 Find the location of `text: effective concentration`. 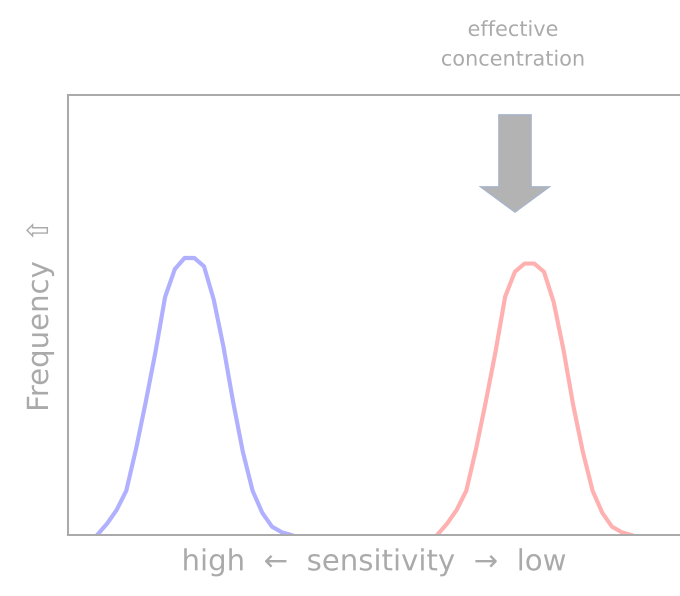

text: effective concentration is located at coordinates (513, 43).